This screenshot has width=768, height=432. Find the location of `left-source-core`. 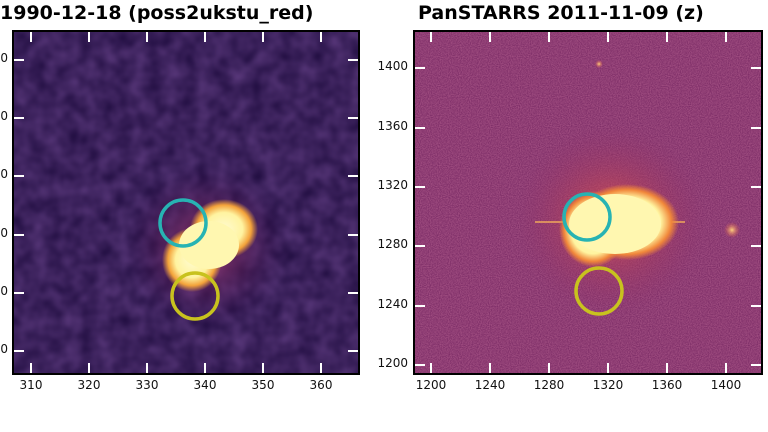

left-source-core is located at coordinates (209, 245).